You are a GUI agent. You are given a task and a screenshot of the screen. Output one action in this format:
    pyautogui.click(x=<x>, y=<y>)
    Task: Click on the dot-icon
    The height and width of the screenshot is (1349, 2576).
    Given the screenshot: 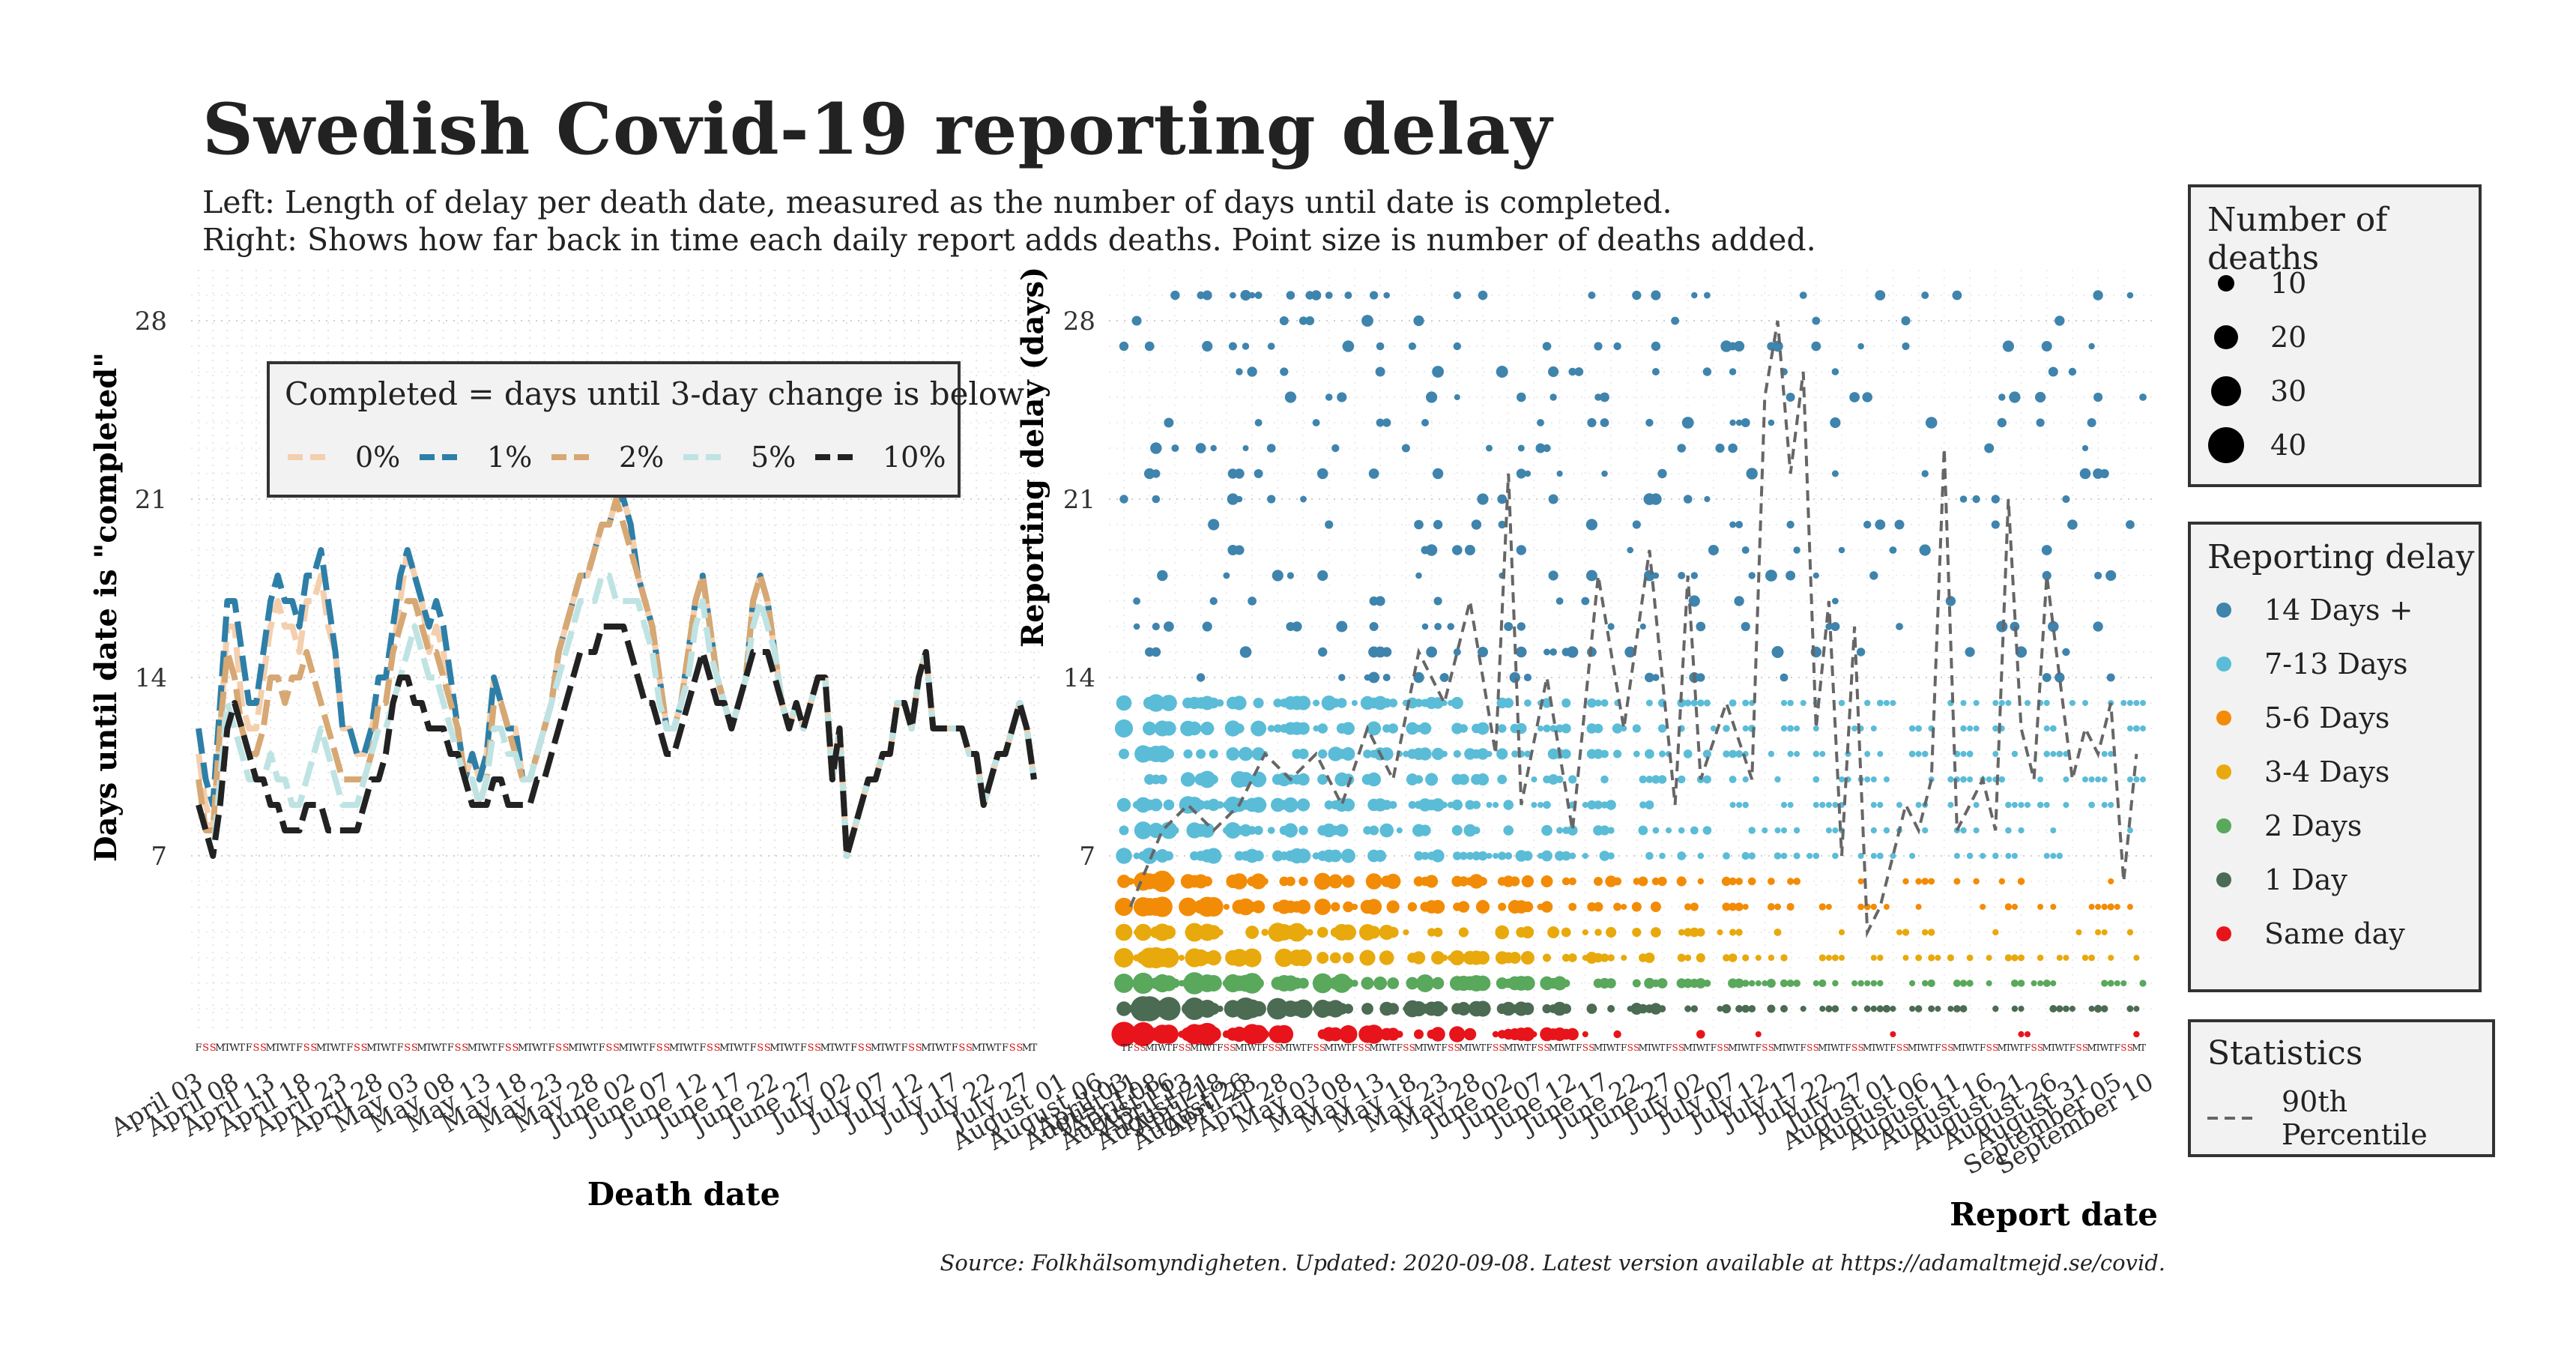 What is the action you would take?
    pyautogui.click(x=2226, y=337)
    